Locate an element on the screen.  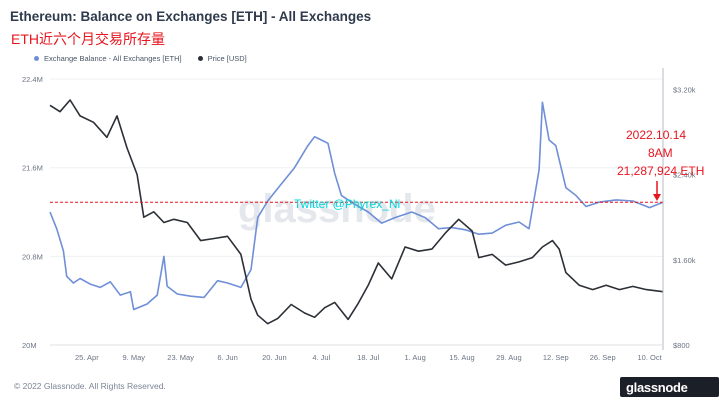
legend-label-price: Price [USD] is located at coordinates (227, 58).